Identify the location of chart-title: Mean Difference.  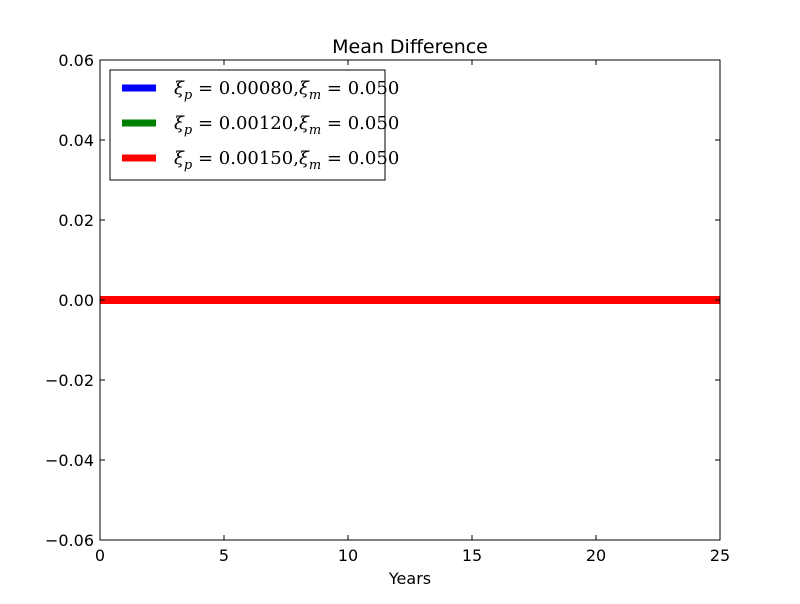
(410, 47).